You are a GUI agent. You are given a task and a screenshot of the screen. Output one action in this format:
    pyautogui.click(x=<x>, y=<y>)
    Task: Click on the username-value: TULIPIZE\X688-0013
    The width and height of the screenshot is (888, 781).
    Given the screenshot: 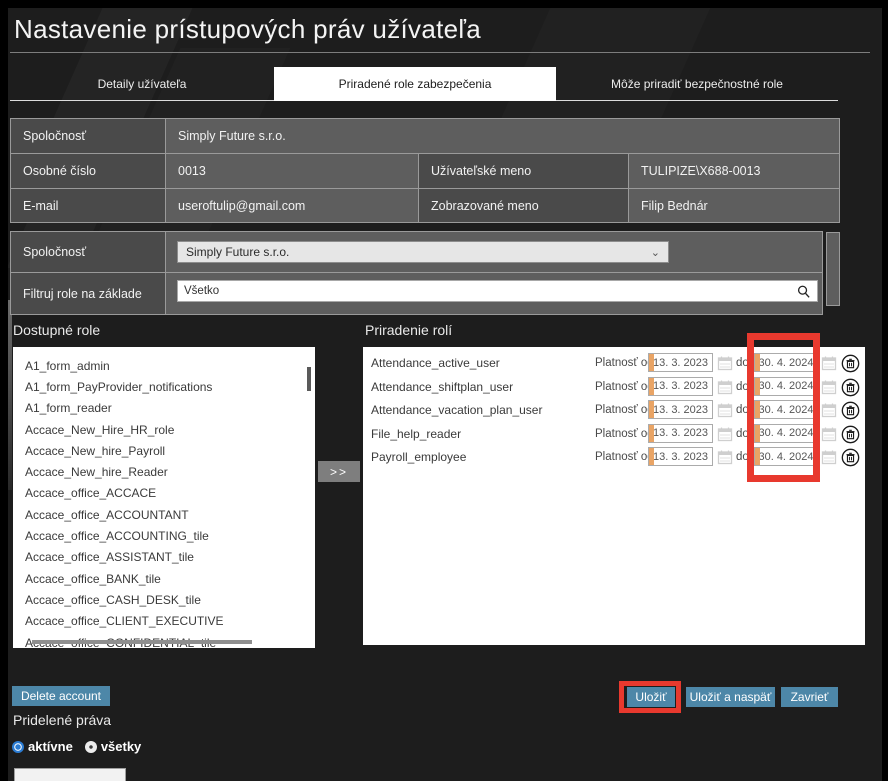 What is the action you would take?
    pyautogui.click(x=734, y=171)
    